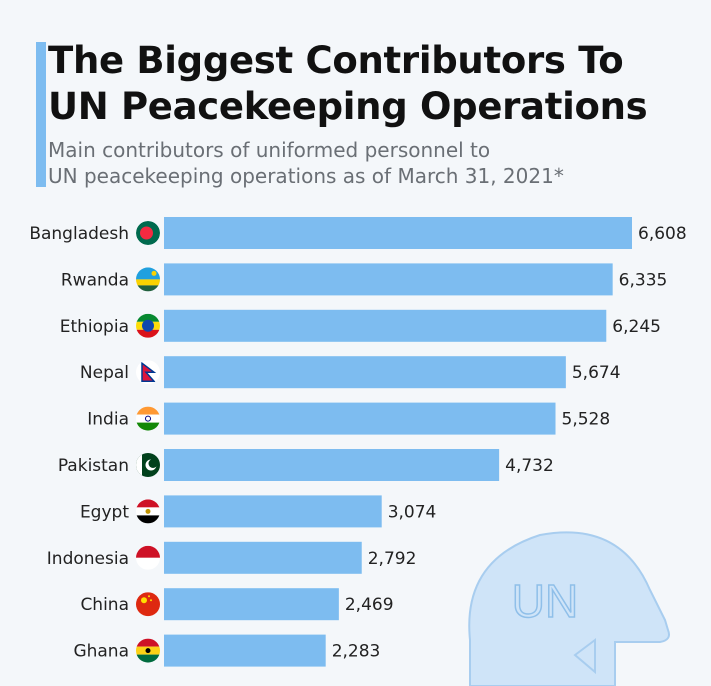  Describe the element at coordinates (148, 650) in the screenshot. I see `ghana-flag-icon` at that location.